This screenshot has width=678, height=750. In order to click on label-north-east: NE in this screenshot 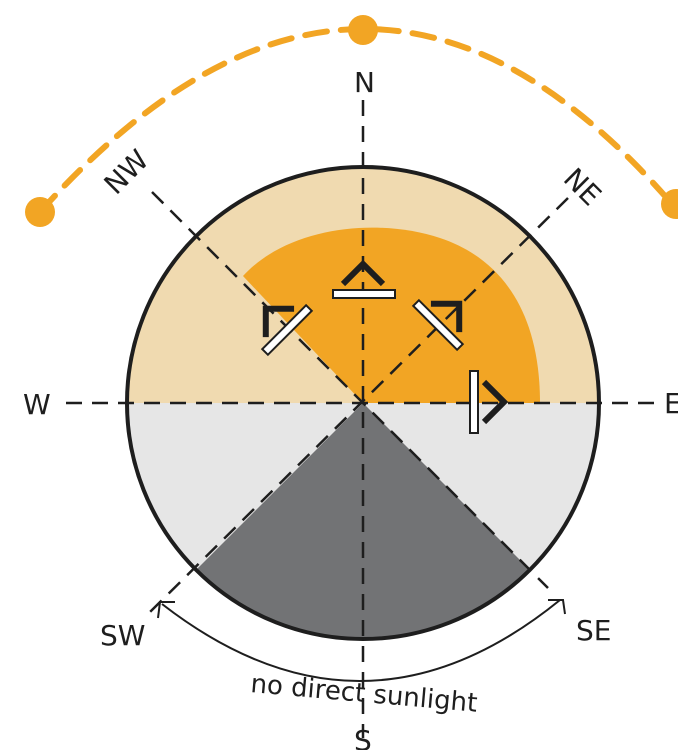, I will do `click(582, 187)`.